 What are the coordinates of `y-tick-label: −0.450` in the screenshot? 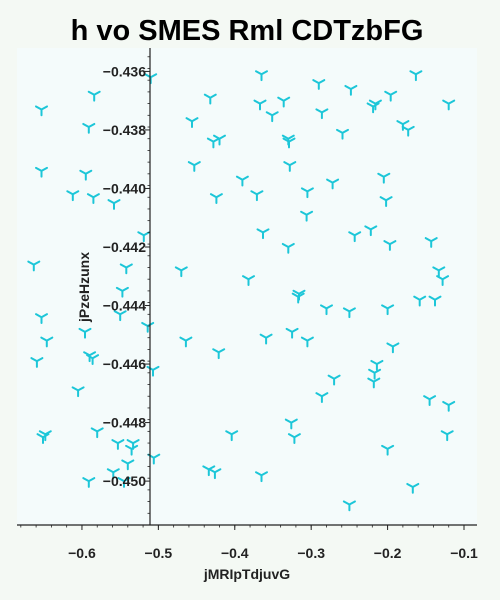 It's located at (124, 481).